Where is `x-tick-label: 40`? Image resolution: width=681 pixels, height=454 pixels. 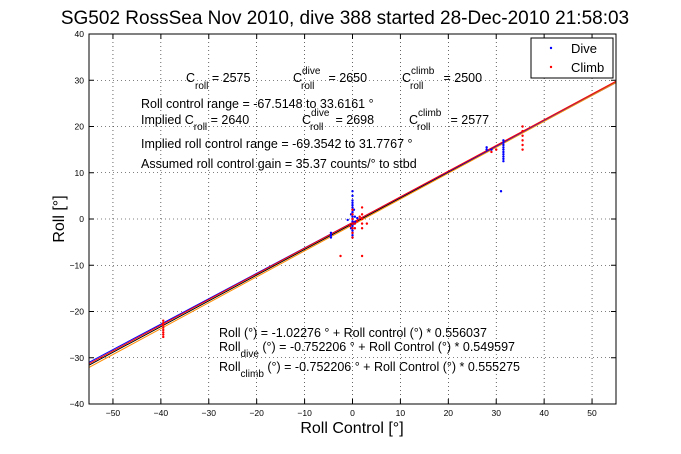
x-tick-label: 40 is located at coordinates (544, 413).